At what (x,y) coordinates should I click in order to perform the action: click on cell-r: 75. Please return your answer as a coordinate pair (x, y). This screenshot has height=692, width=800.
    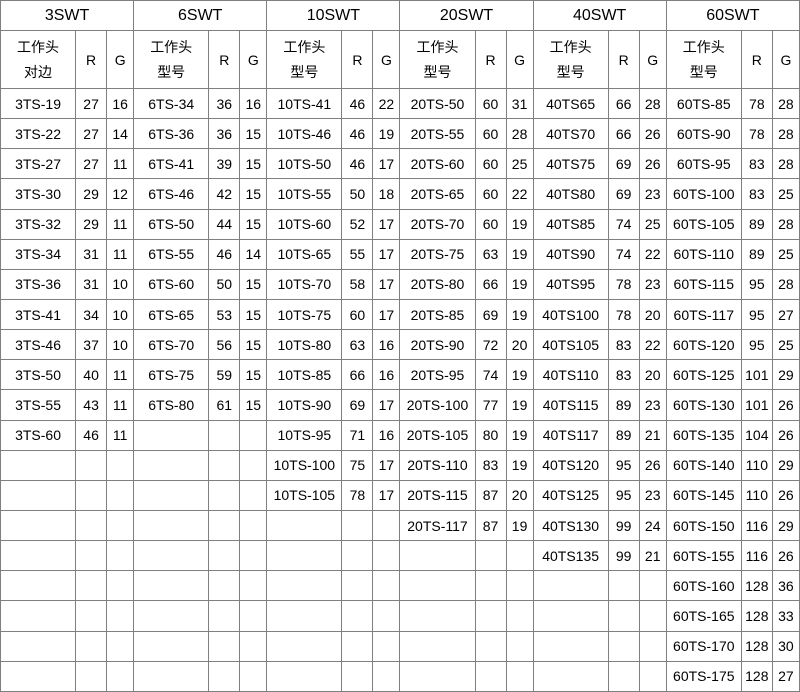
    Looking at the image, I should click on (357, 465).